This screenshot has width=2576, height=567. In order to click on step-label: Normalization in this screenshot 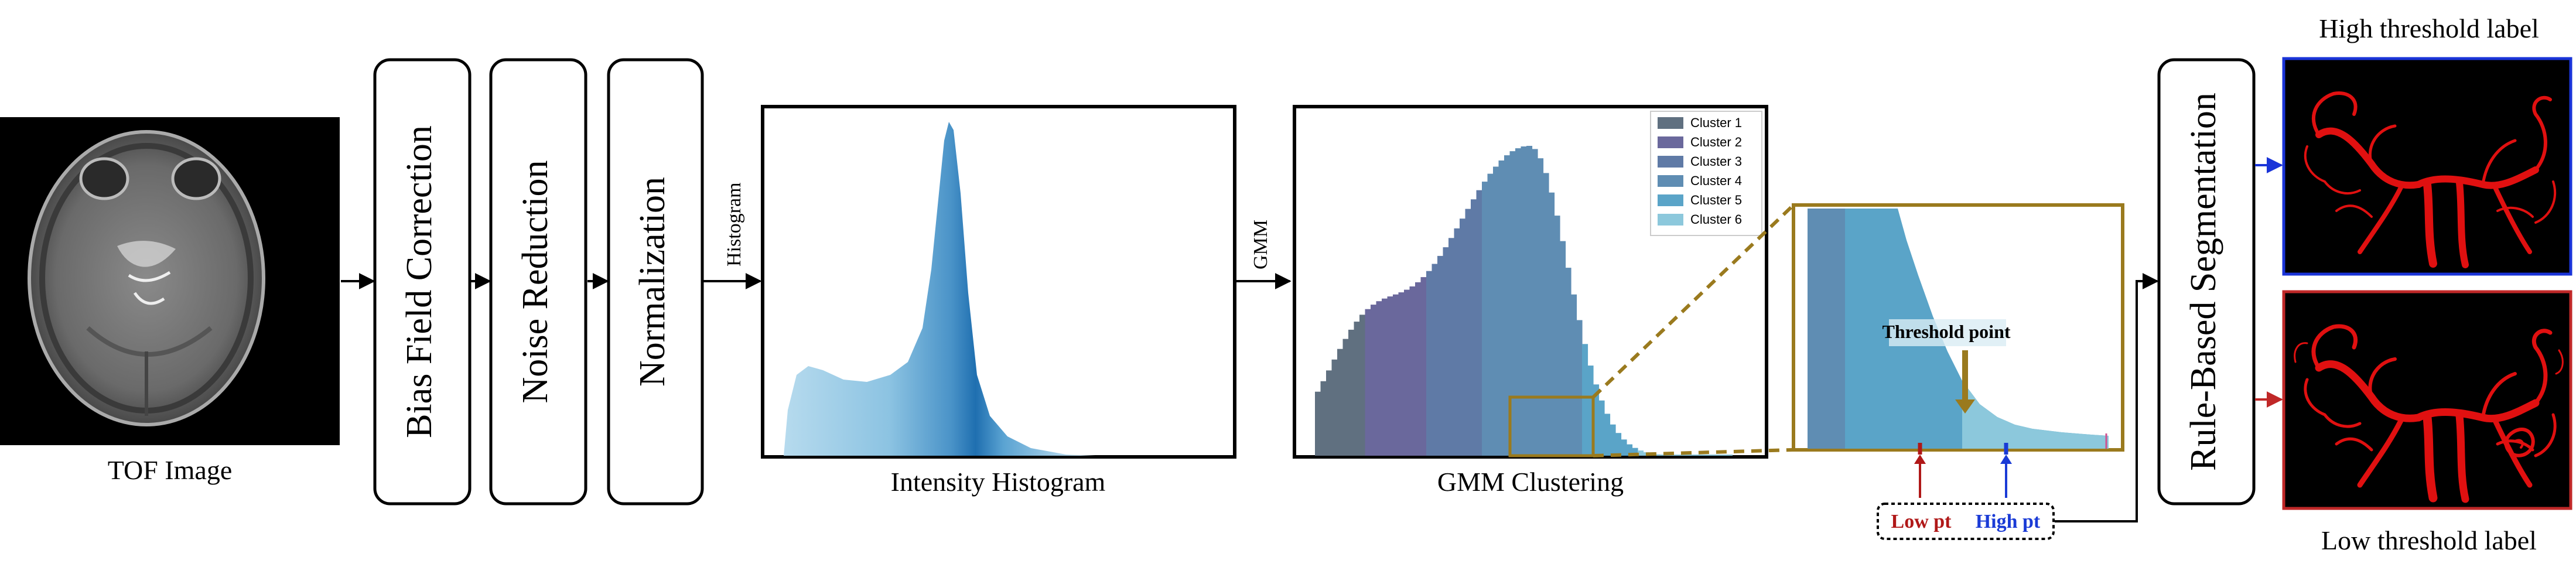, I will do `click(652, 282)`.